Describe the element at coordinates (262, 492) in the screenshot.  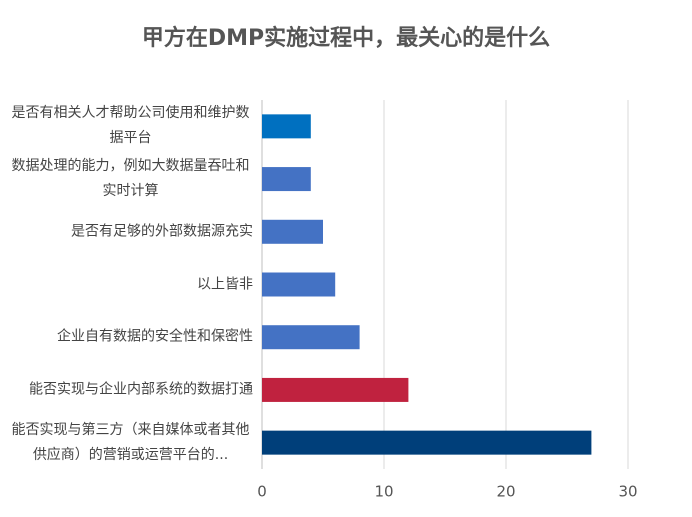
I see `x-tick-label: 0` at that location.